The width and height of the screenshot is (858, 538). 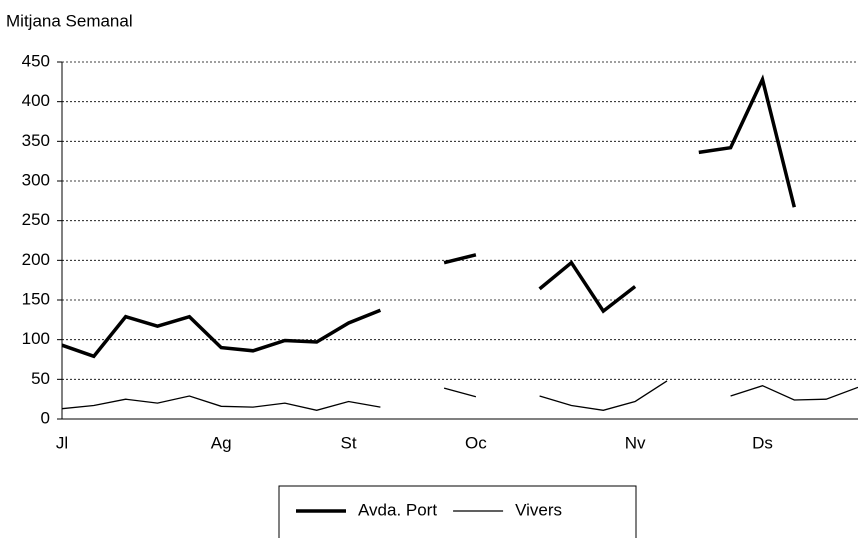 What do you see at coordinates (40, 378) in the screenshot?
I see `y-tick-label: 50` at bounding box center [40, 378].